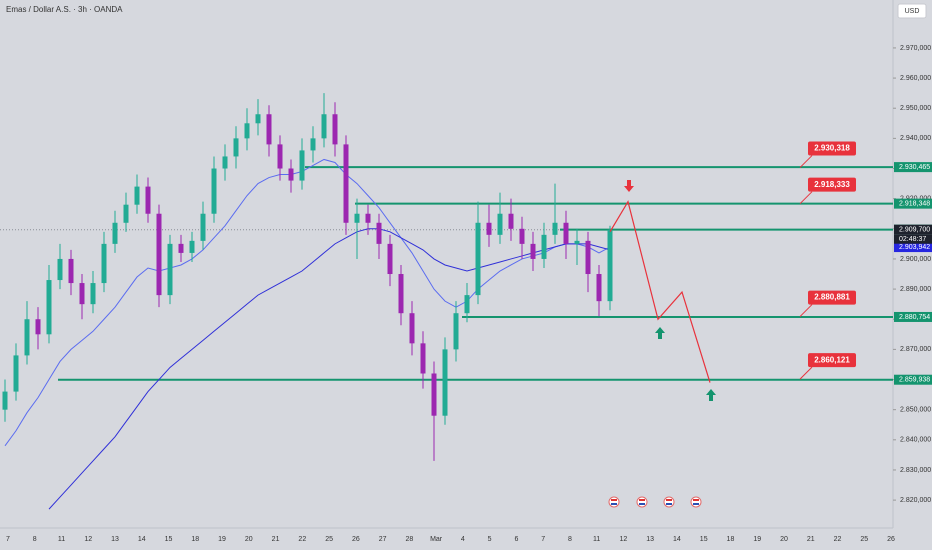 This screenshot has width=932, height=550. Describe the element at coordinates (915, 108) in the screenshot. I see `y-tick-label: 2.950,000` at that location.